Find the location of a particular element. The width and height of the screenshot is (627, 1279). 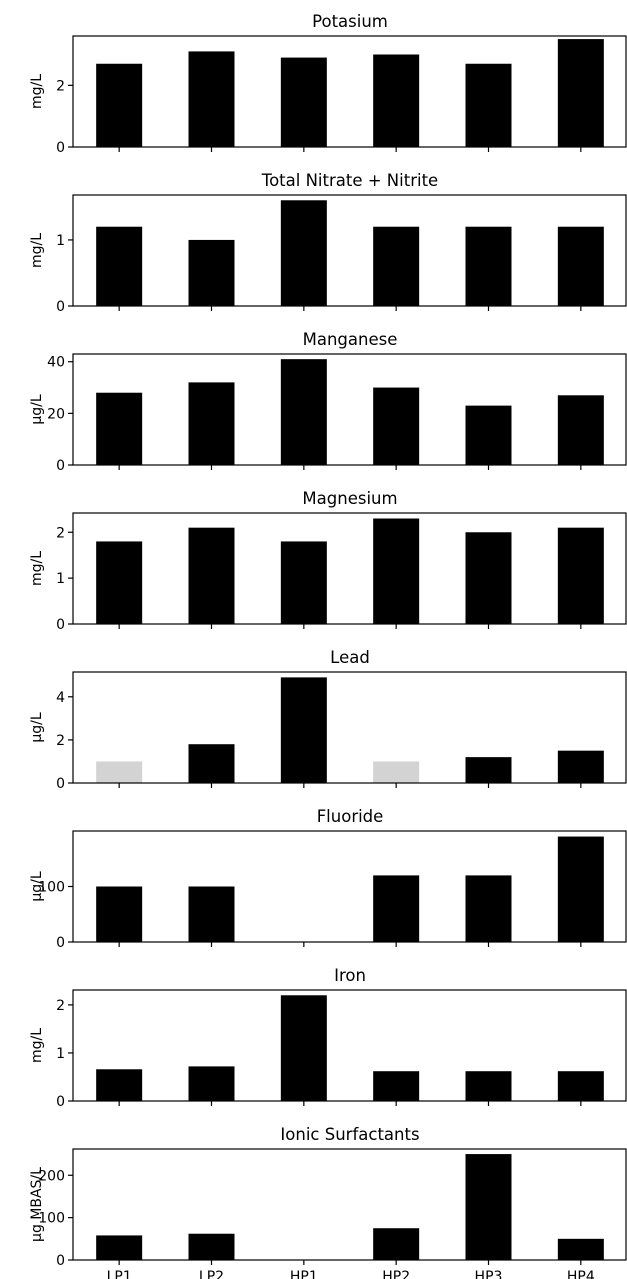

chart-panel: Magnesium 0 1 2 mg/L is located at coordinates (328, 561).